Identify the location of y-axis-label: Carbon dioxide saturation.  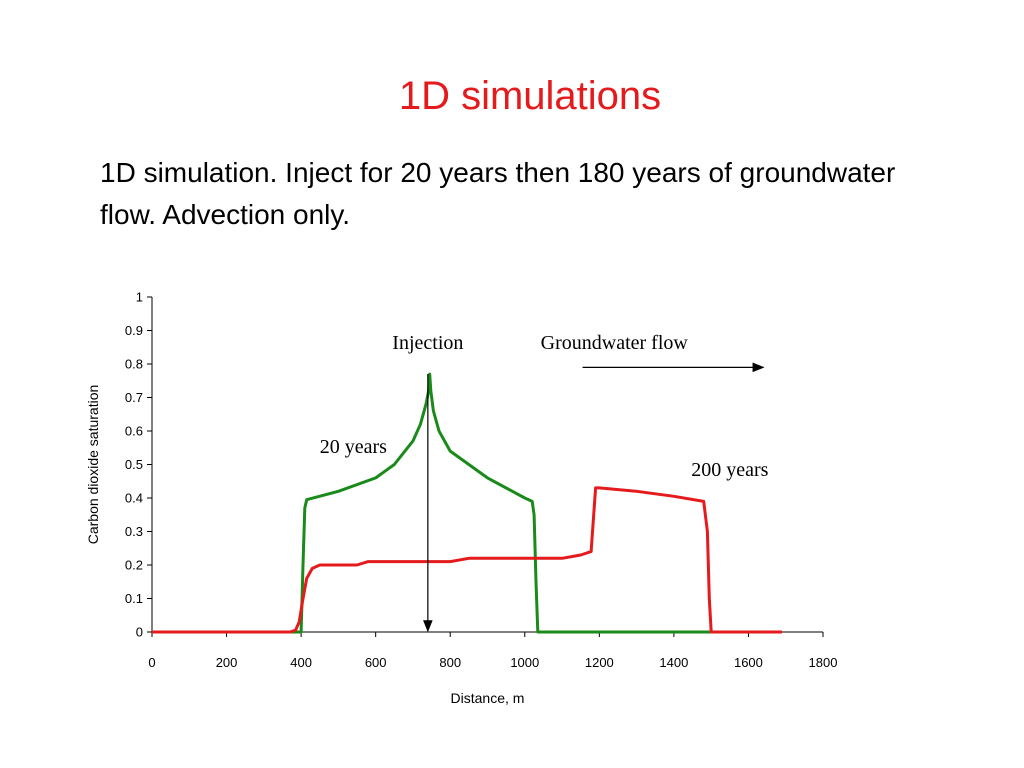
(93, 465).